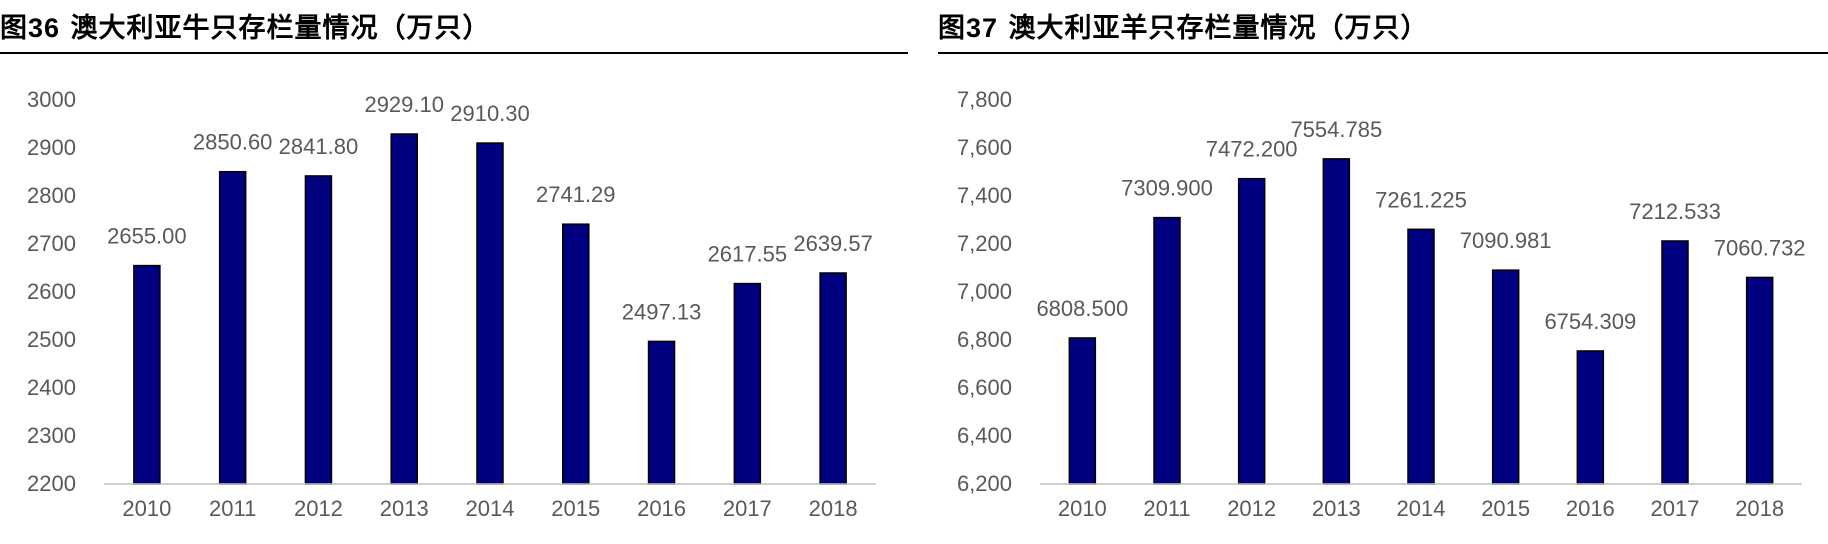  I want to click on bar-value-label: 2617.55, so click(748, 254).